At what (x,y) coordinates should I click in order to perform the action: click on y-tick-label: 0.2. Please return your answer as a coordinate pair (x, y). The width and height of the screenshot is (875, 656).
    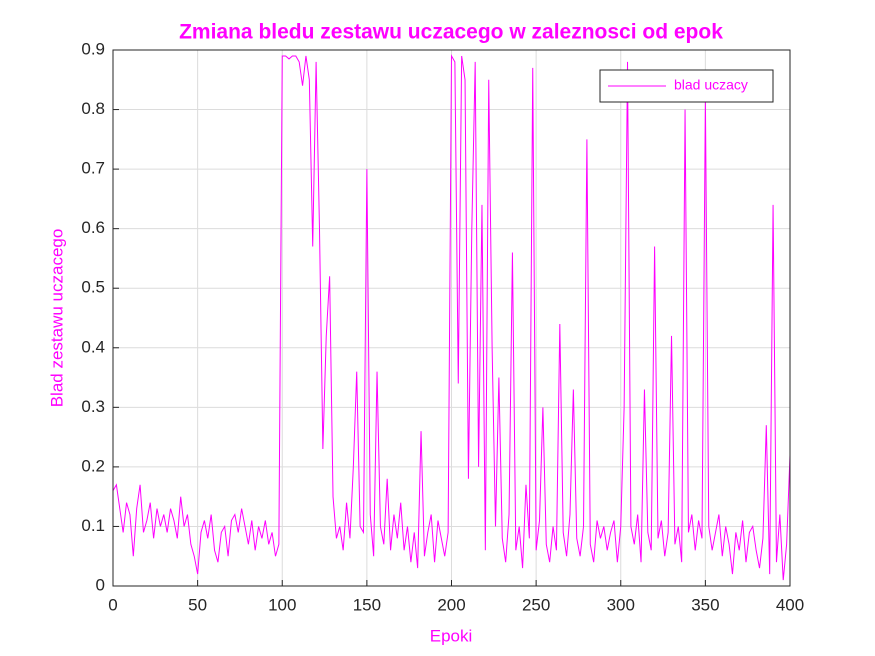
    Looking at the image, I should click on (93, 465).